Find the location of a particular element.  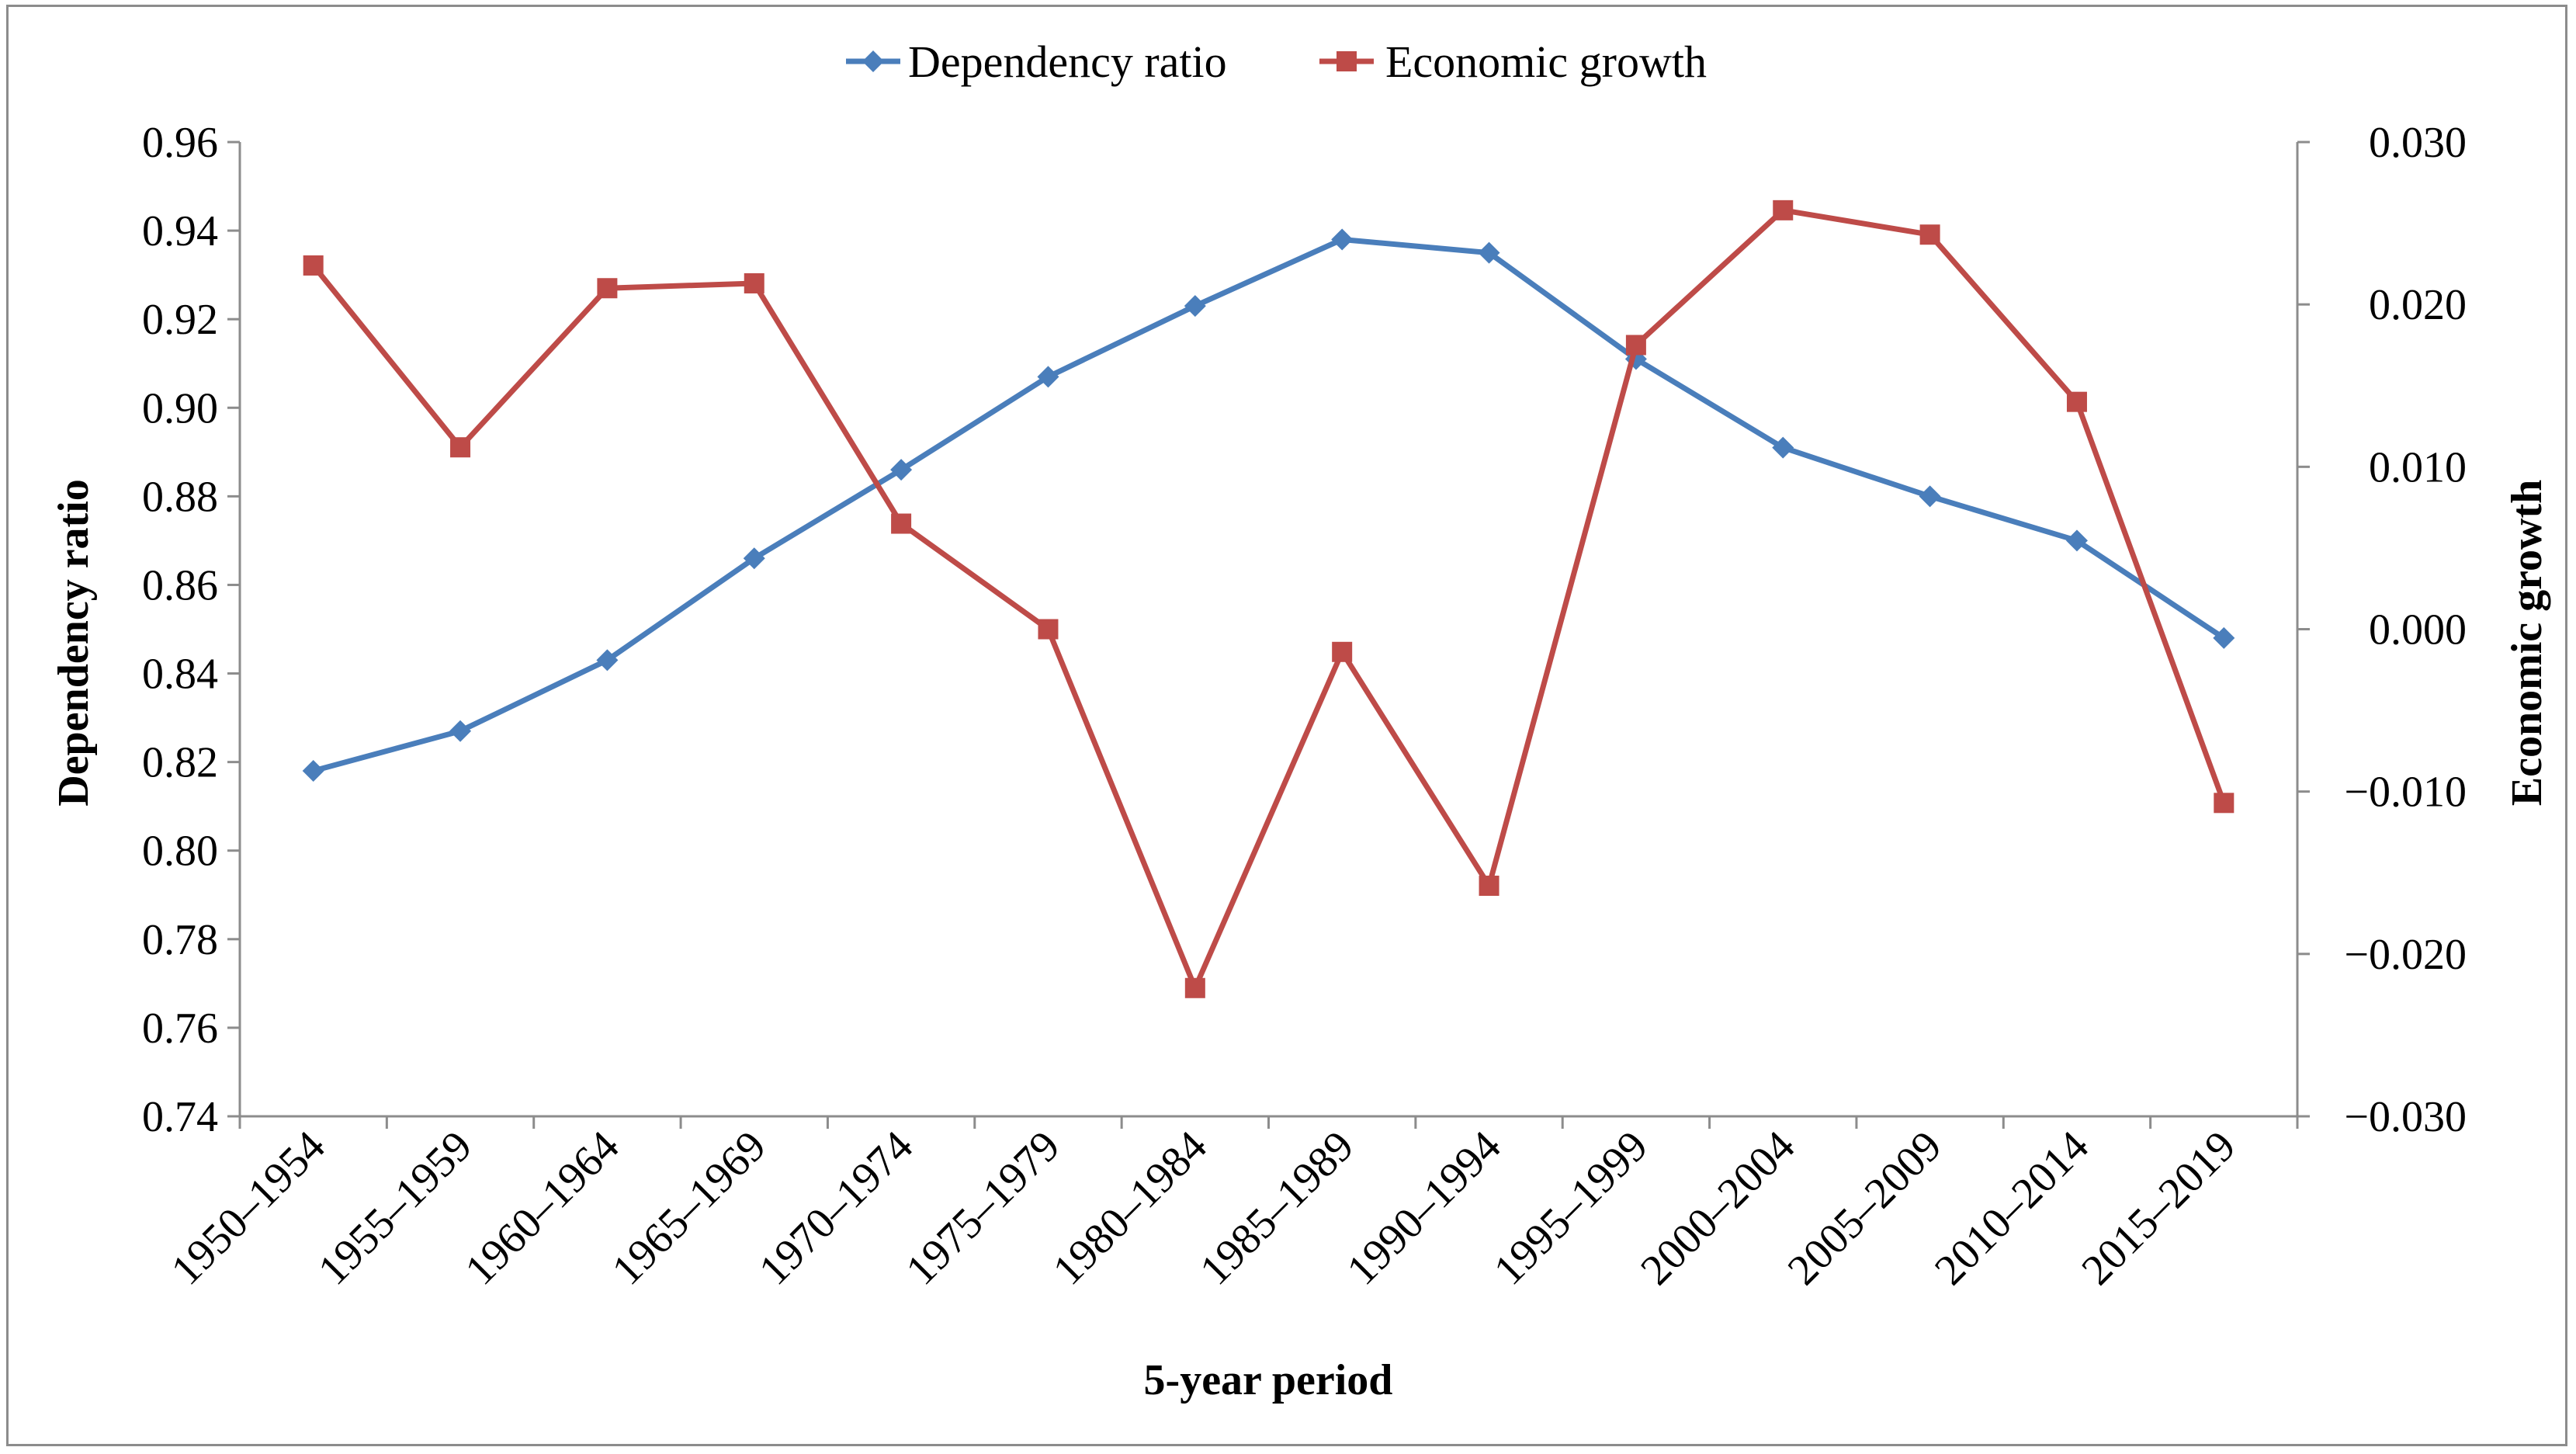

y-left-tick-label: 0.80 is located at coordinates (180, 852).